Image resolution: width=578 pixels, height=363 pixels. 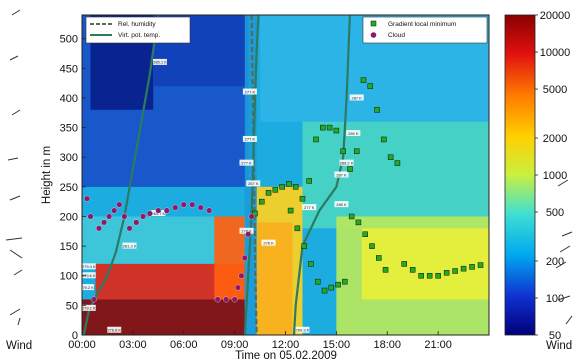 What do you see at coordinates (555, 336) in the screenshot?
I see `colorbar-tick-label-8: 50` at bounding box center [555, 336].